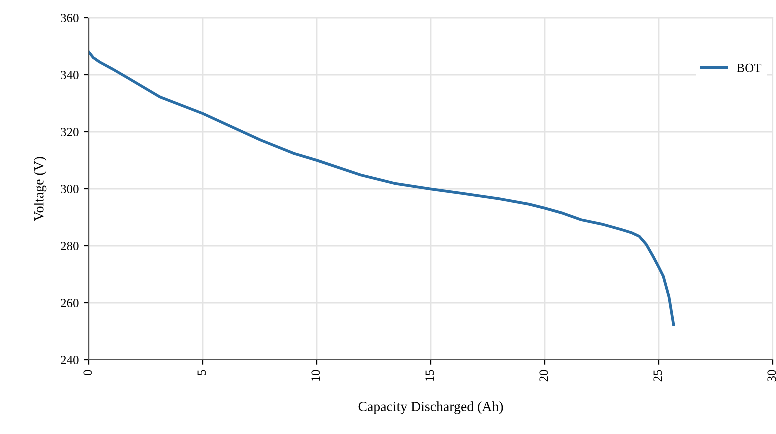 This screenshot has height=434, width=776. What do you see at coordinates (316, 376) in the screenshot?
I see `x-tick-label: 10` at bounding box center [316, 376].